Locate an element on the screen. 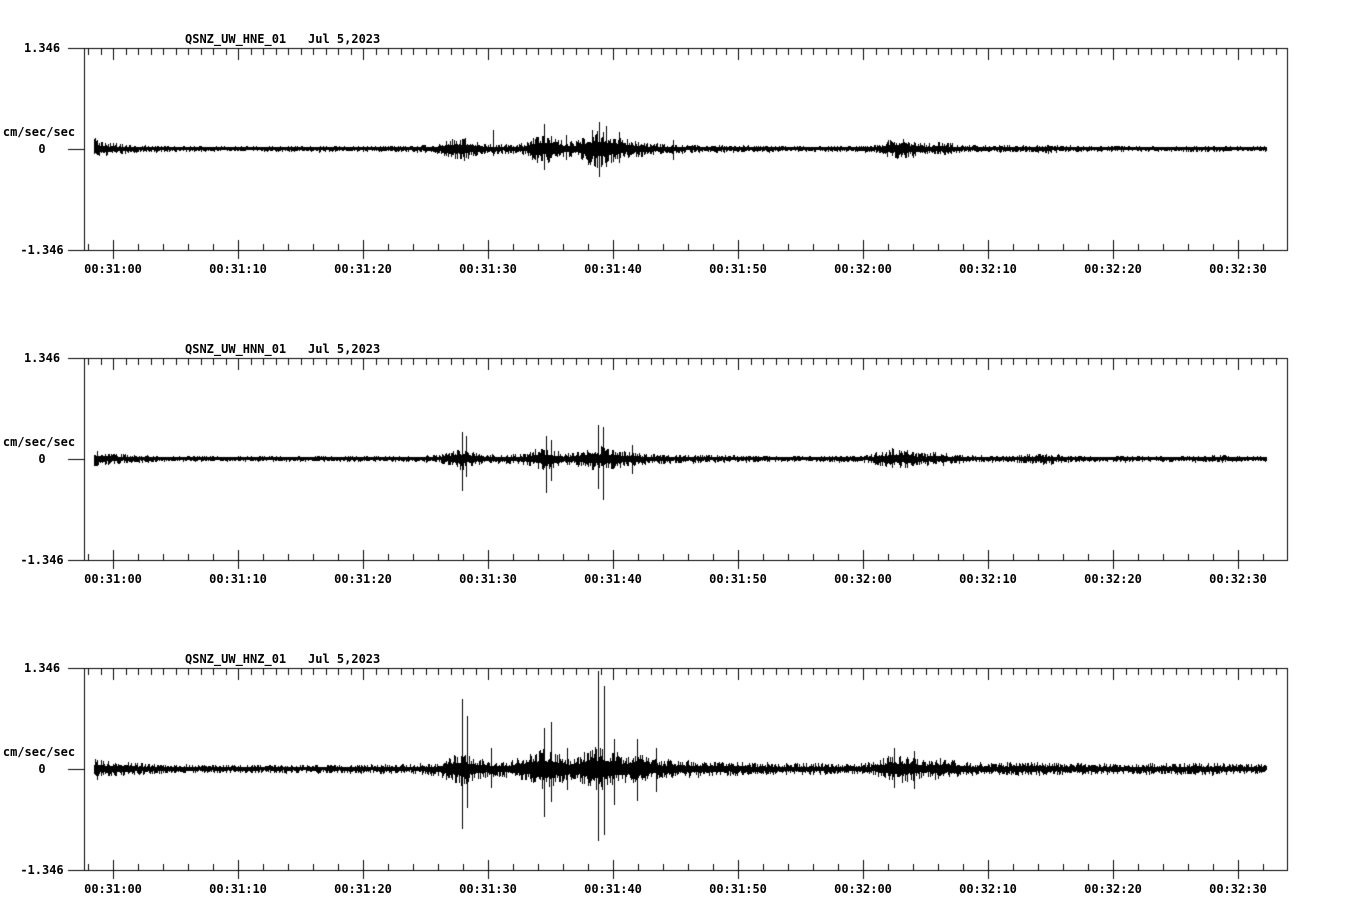 This screenshot has width=1358, height=924. trace-id-label: QSNZ_UW_HNN_01 is located at coordinates (236, 349).